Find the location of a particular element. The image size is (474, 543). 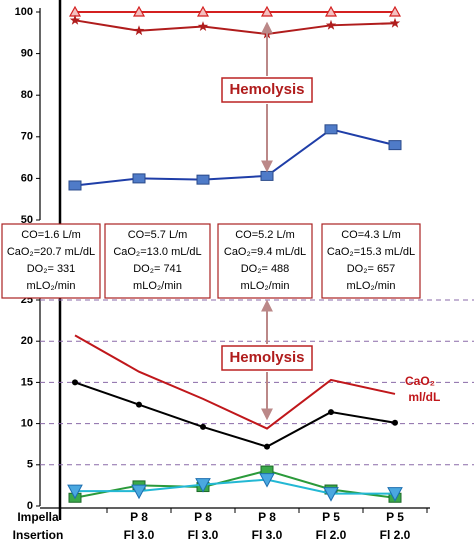

info-text: CaO₂=20.7 mL/dL is located at coordinates (51, 252).